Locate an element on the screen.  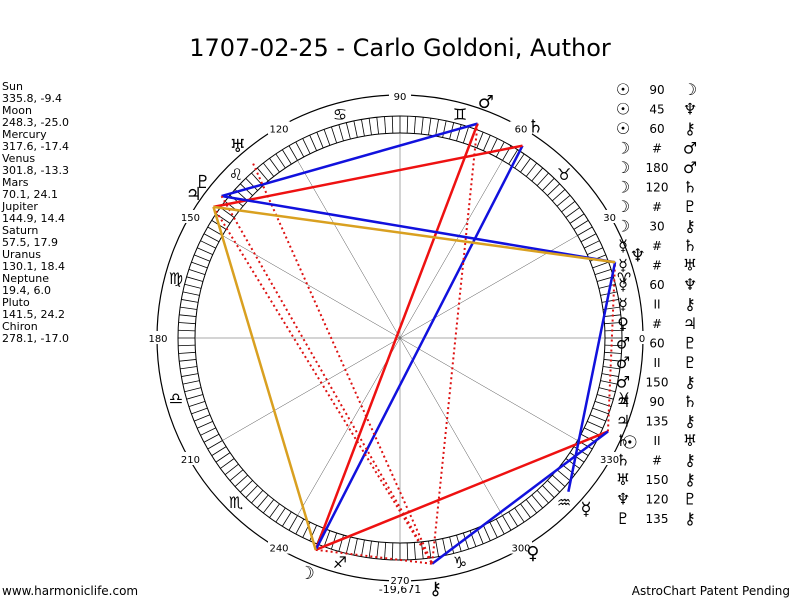
aspect-planet: ♃ is located at coordinates (623, 421).